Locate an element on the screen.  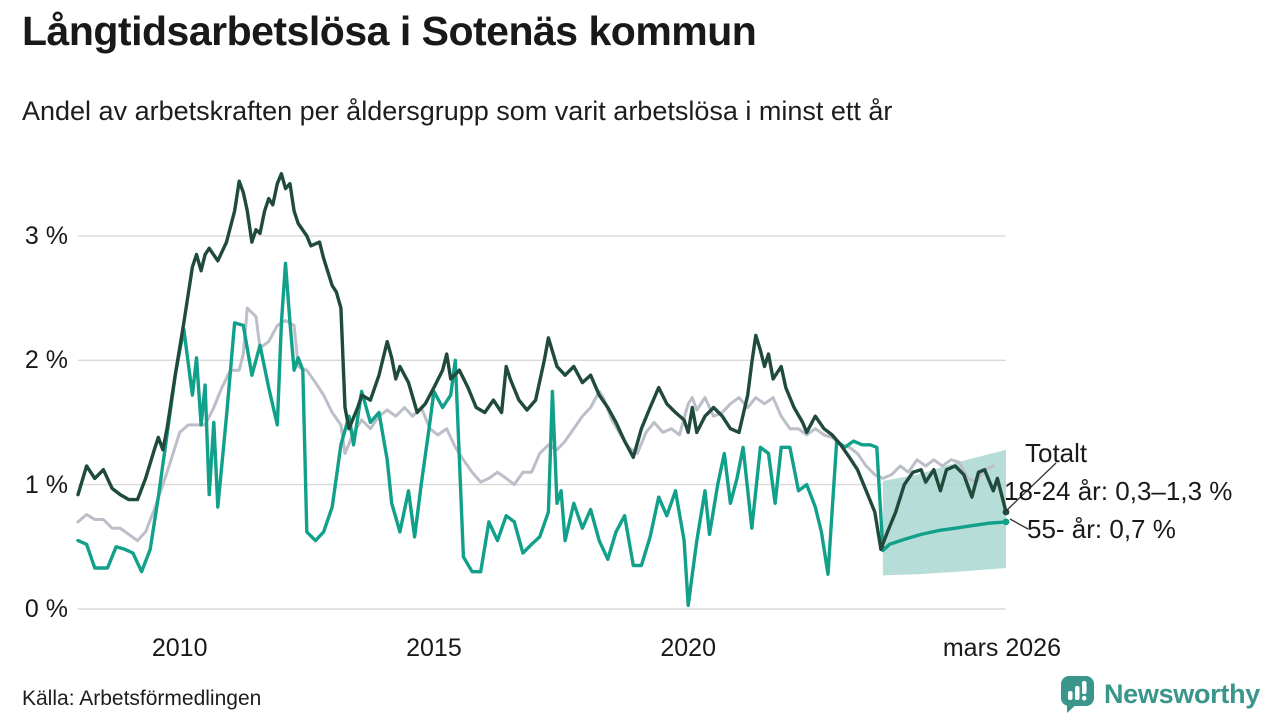
newsworthy-logo: Newsworthy is located at coordinates (1159, 694).